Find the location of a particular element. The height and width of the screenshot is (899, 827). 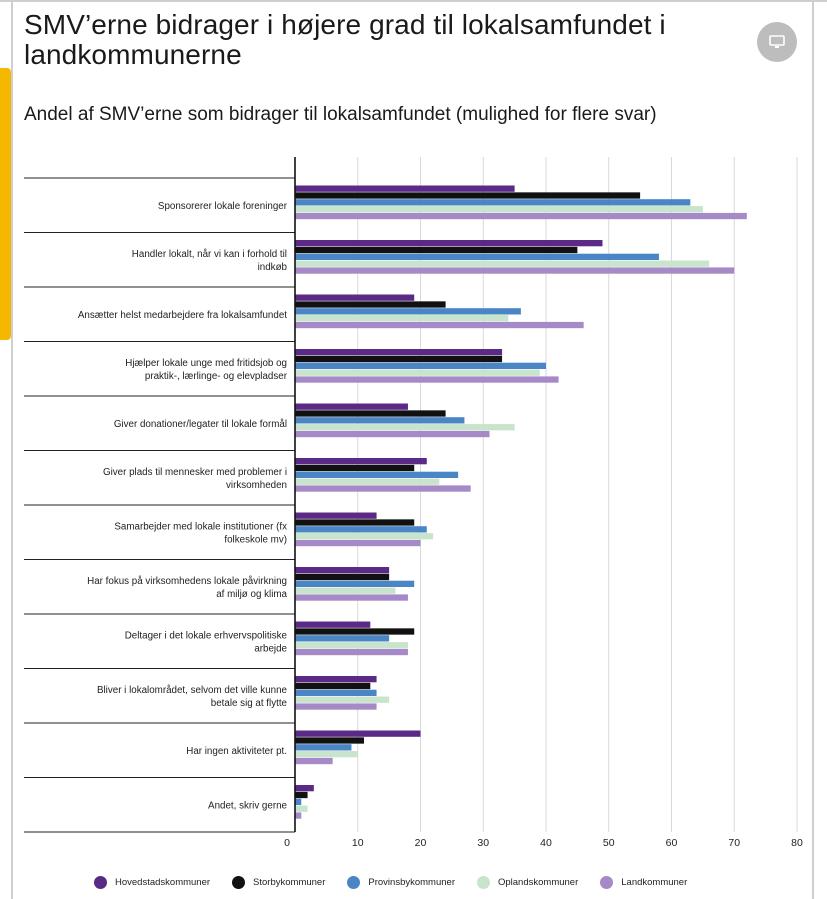

legend-item: Hovedstadskommuner is located at coordinates (152, 882).